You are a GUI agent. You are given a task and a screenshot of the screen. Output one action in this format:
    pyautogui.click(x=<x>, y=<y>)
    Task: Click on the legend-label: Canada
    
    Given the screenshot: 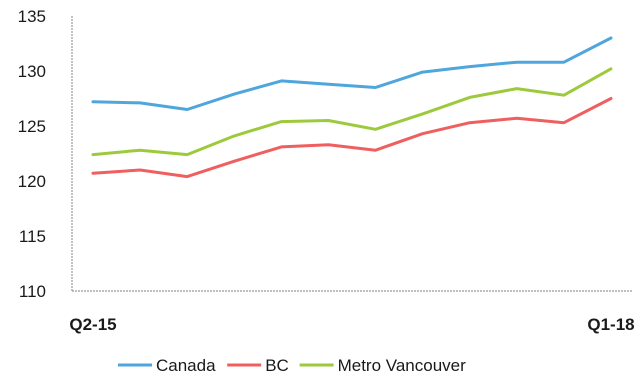 What is the action you would take?
    pyautogui.click(x=186, y=365)
    